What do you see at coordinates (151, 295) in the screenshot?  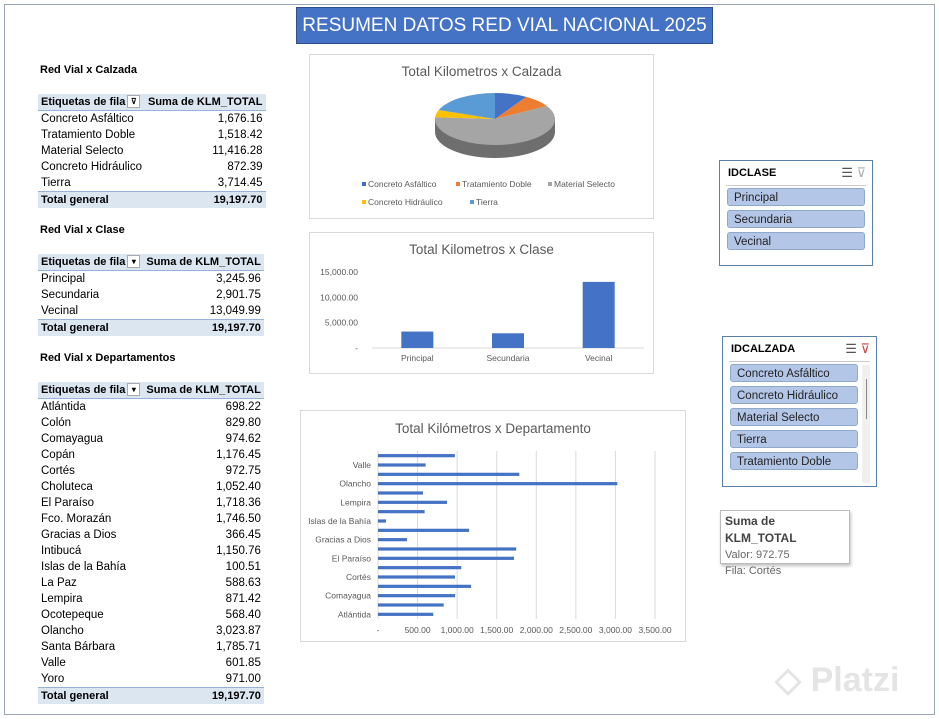 I see `table-row: Secundaria 2,901.75` at bounding box center [151, 295].